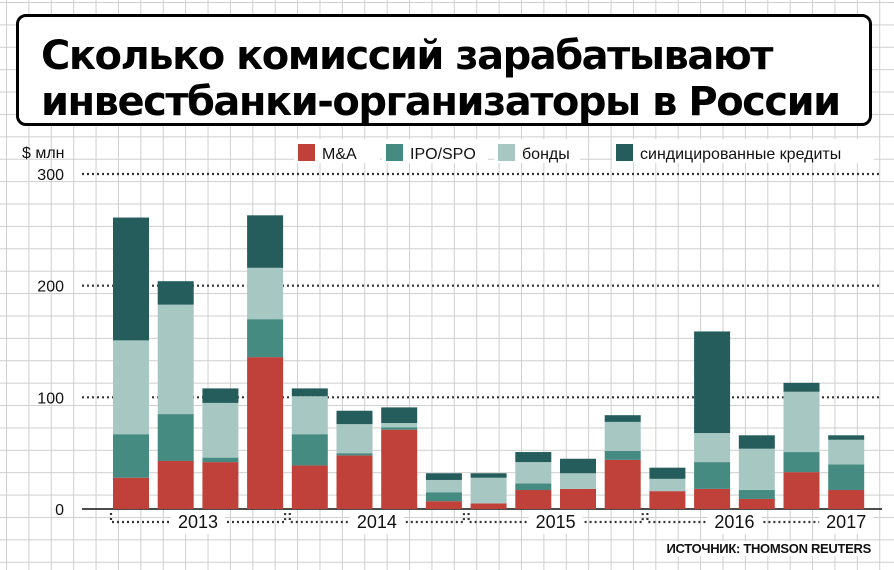 This screenshot has height=570, width=894. I want to click on year-label: 2014, so click(377, 522).